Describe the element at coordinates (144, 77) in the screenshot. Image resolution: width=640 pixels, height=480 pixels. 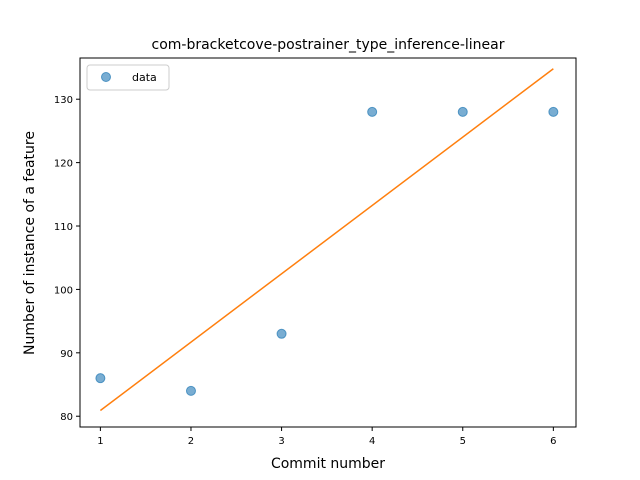
I see `legend-label: data` at that location.